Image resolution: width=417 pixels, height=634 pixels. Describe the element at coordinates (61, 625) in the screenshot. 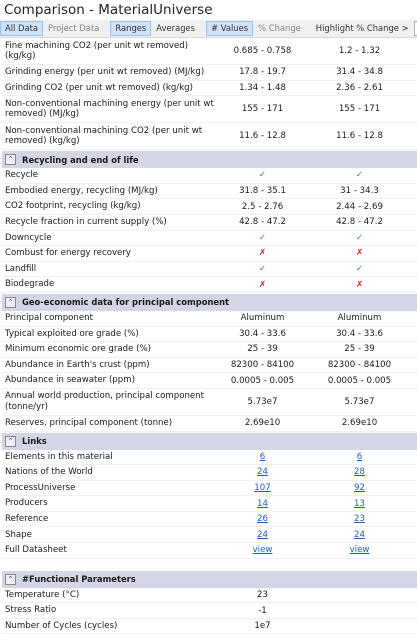

I see `property-label: Number of Cycles (cycles)` at that location.